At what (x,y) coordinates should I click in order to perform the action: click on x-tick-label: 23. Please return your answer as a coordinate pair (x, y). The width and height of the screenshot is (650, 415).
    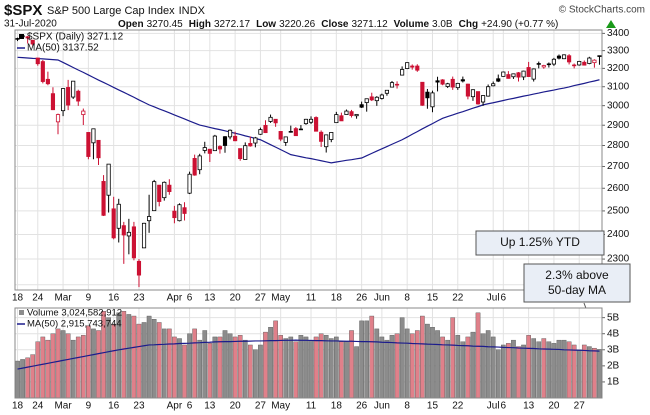
    Looking at the image, I should click on (139, 406).